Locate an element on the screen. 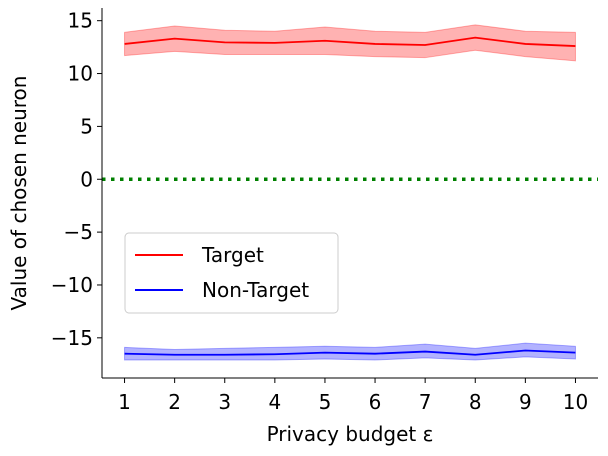 Image resolution: width=608 pixels, height=456 pixels. band-non-target is located at coordinates (350, 351).